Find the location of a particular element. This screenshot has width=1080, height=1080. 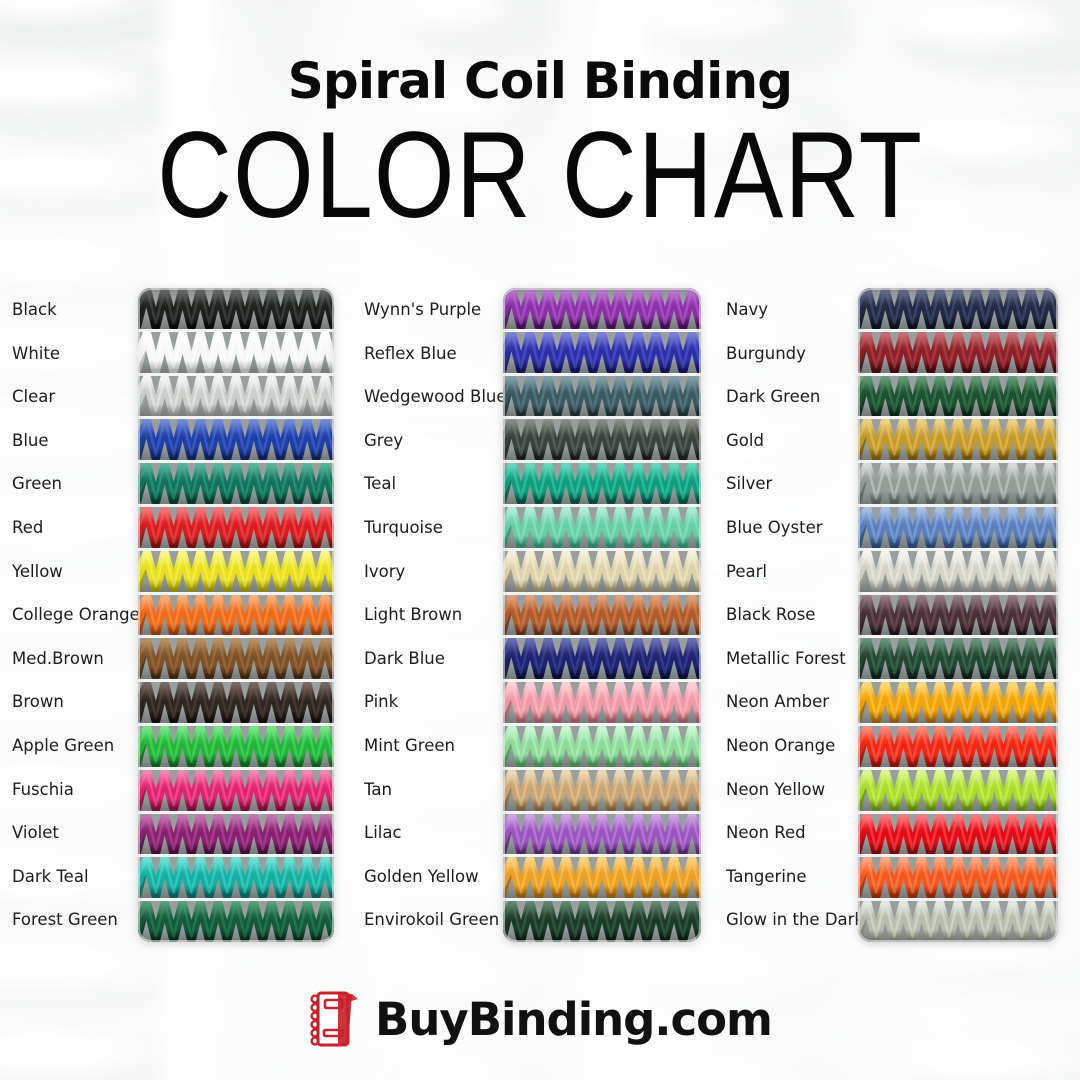

color-label: Yellow is located at coordinates (37, 571).